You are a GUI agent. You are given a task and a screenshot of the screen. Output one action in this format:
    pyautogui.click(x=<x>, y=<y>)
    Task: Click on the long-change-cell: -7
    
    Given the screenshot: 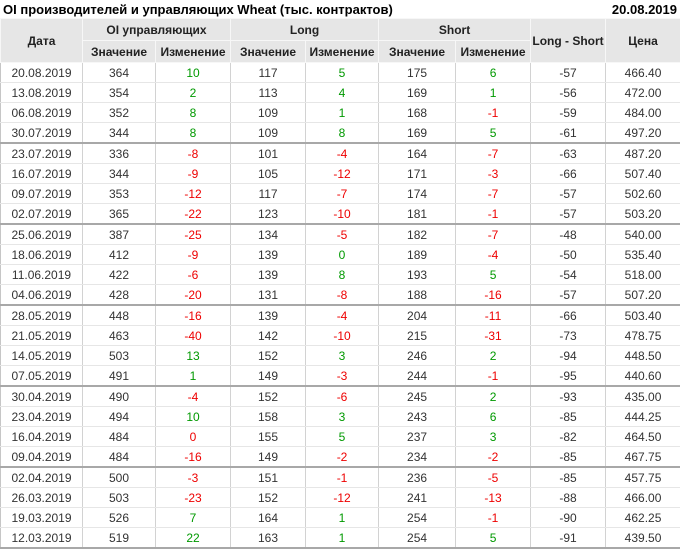 What is the action you would take?
    pyautogui.click(x=342, y=194)
    